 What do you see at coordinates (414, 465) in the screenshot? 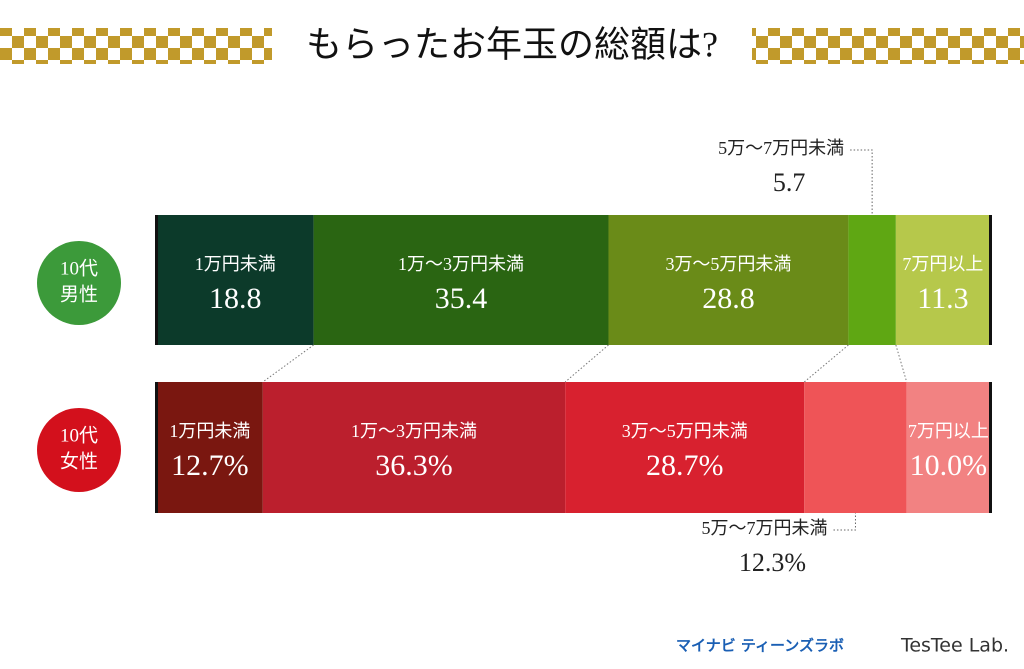
I see `segment-value: 36.3%` at bounding box center [414, 465].